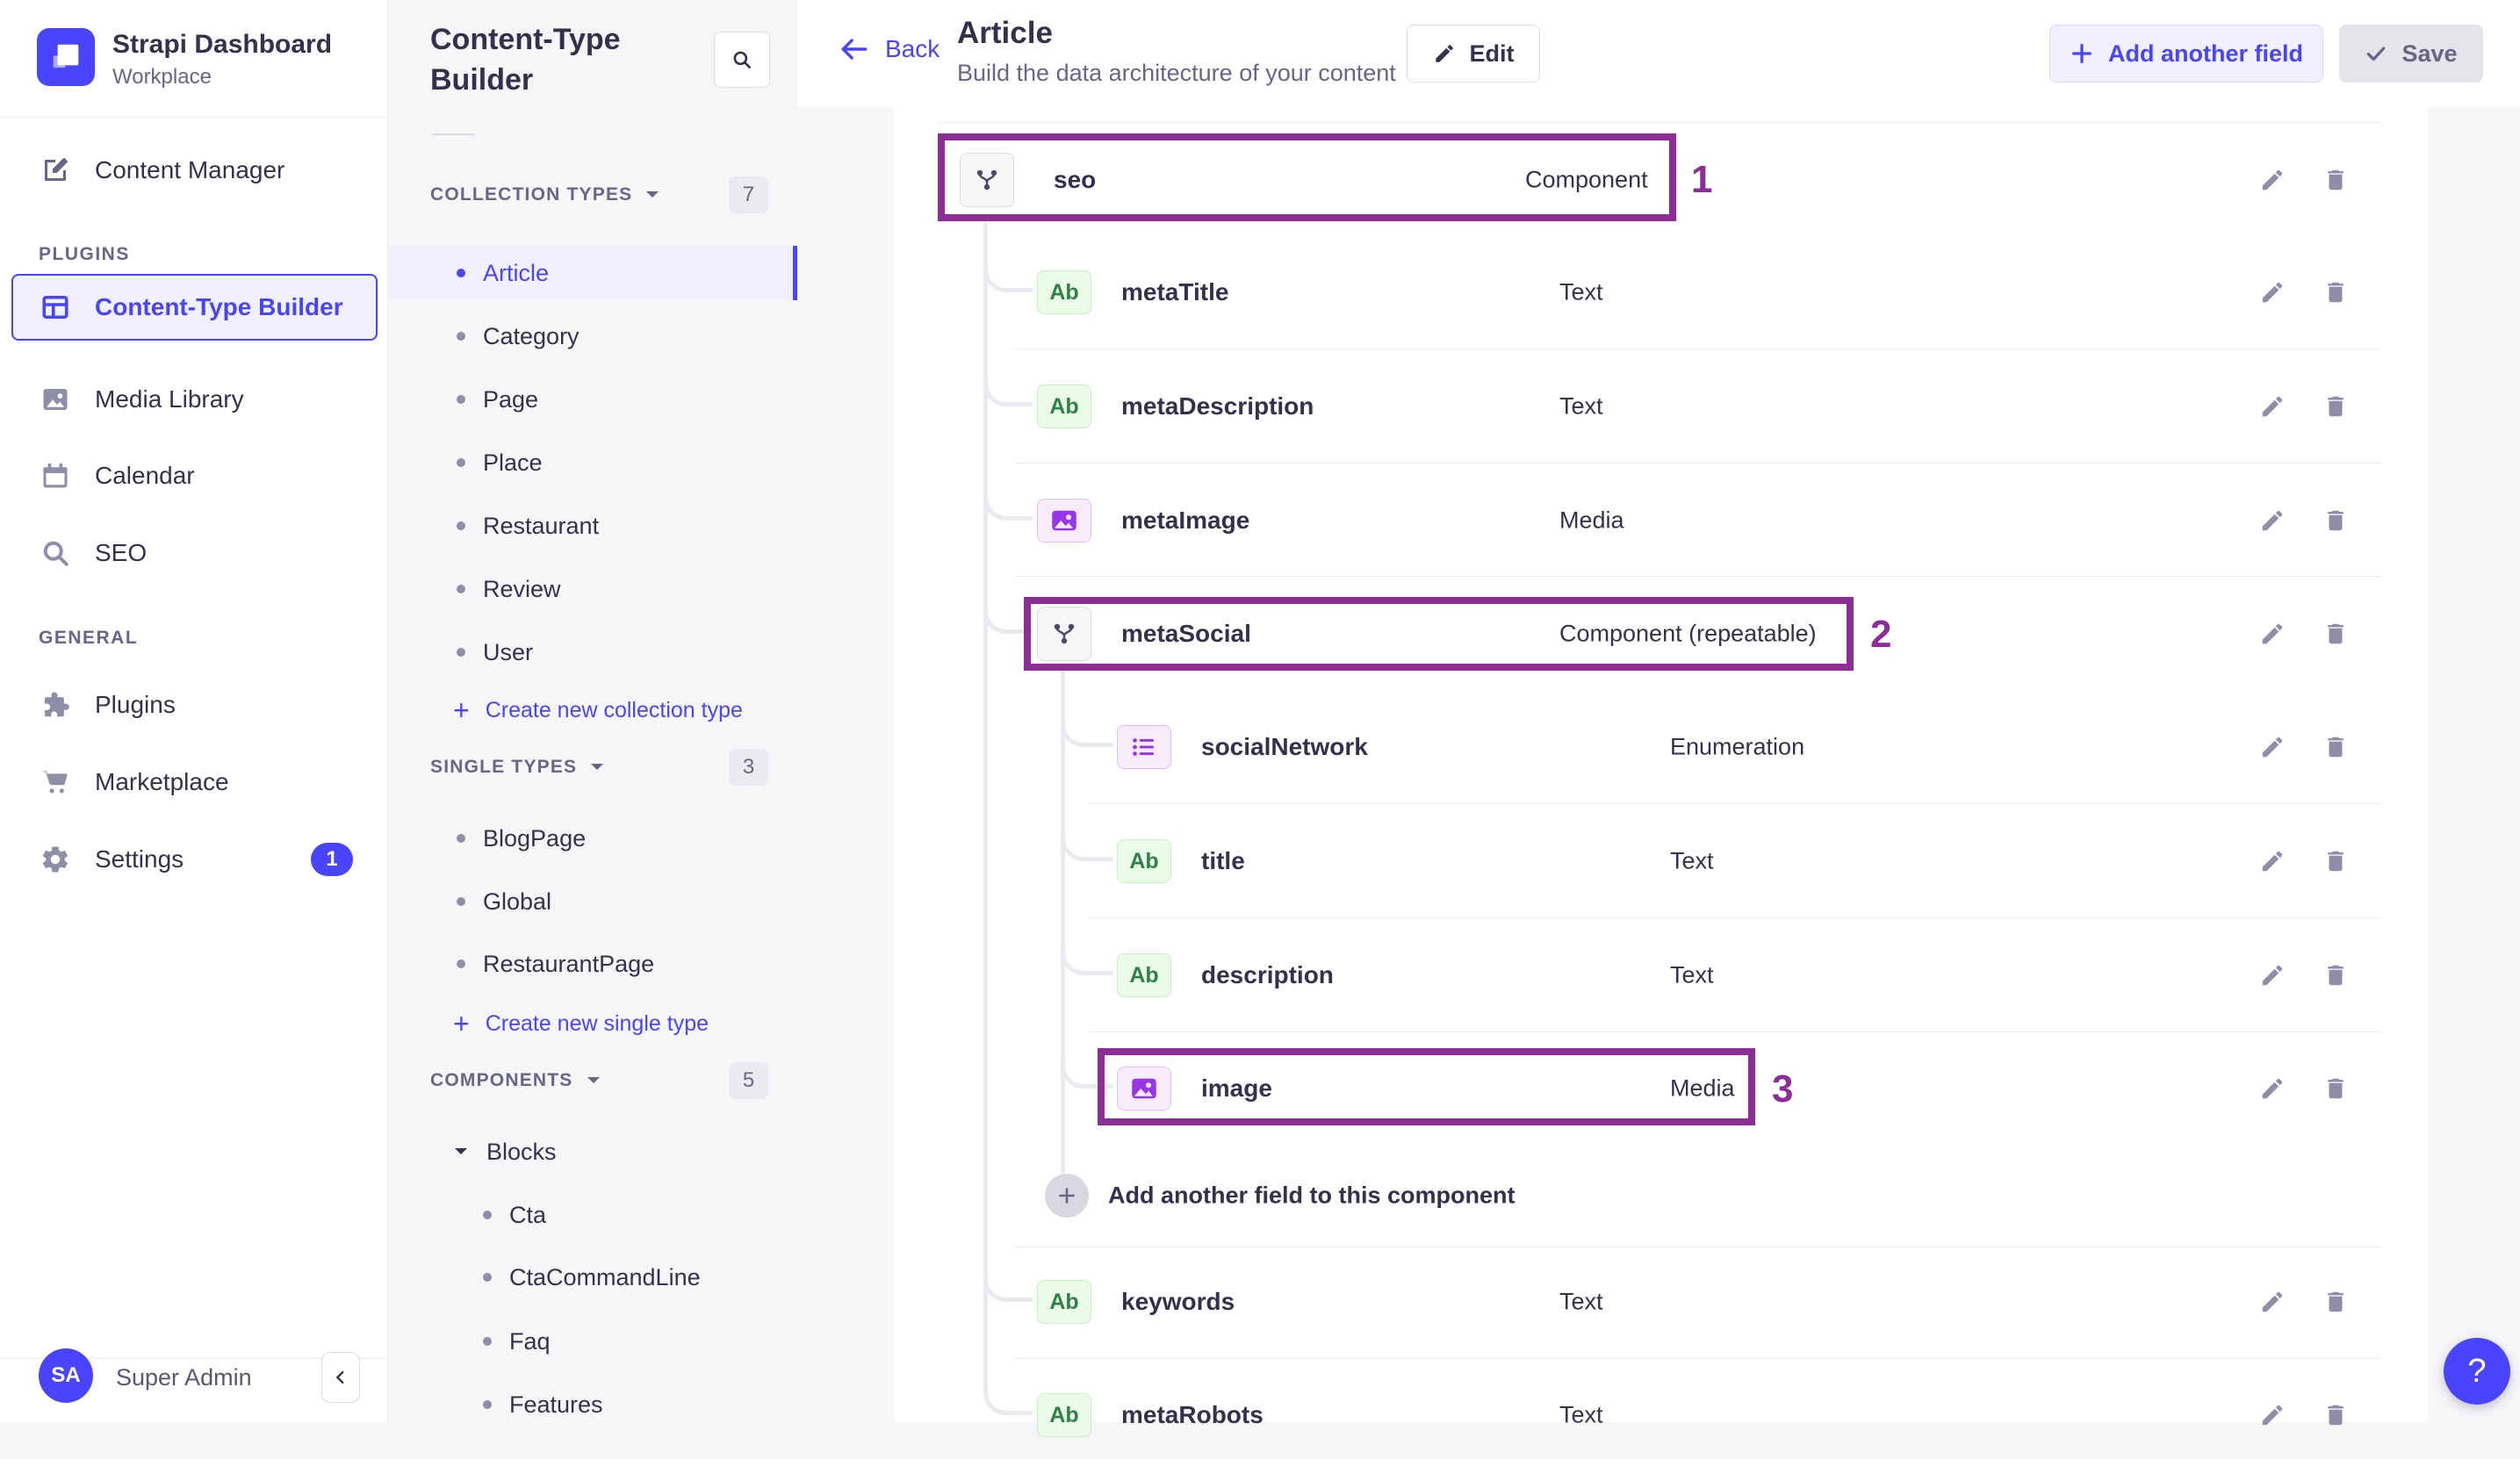  I want to click on nav-group-blocks: Blocks, so click(592, 1152).